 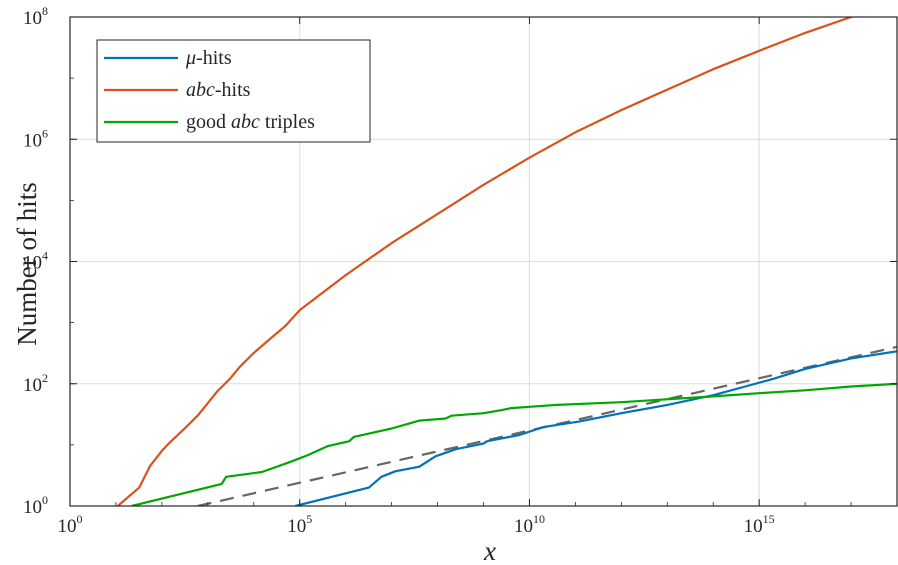 I want to click on x-axis-label: x, so click(x=489, y=550).